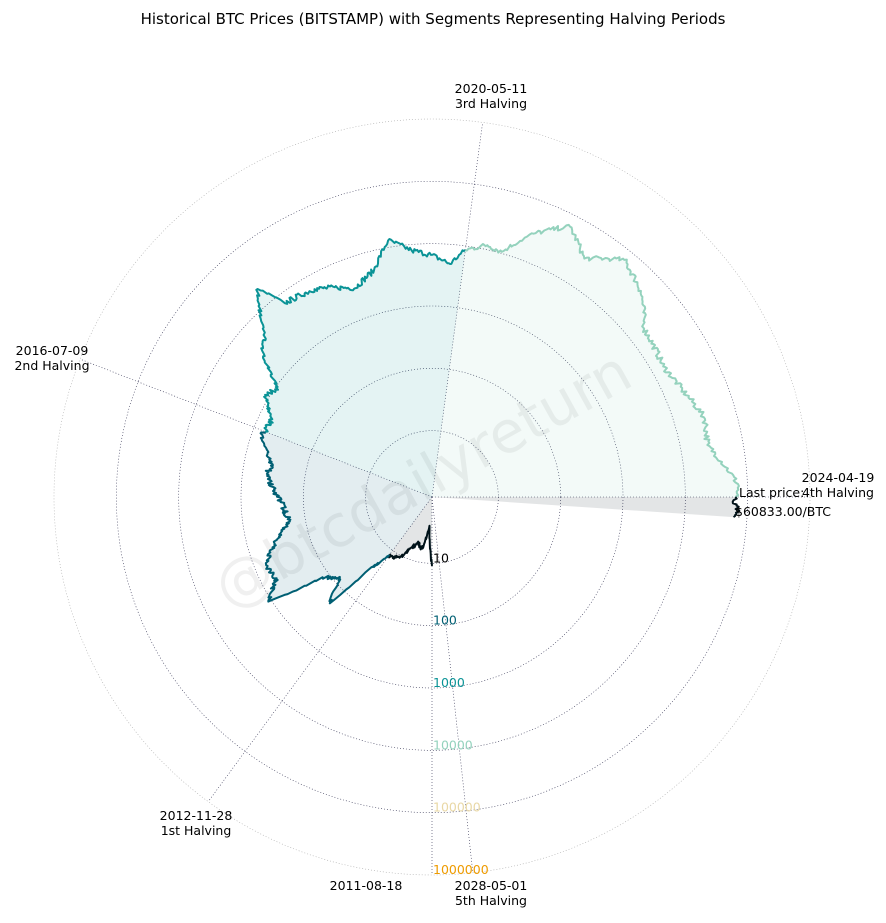 The height and width of the screenshot is (923, 886). What do you see at coordinates (196, 830) in the screenshot?
I see `halving-label: 1st Halving` at bounding box center [196, 830].